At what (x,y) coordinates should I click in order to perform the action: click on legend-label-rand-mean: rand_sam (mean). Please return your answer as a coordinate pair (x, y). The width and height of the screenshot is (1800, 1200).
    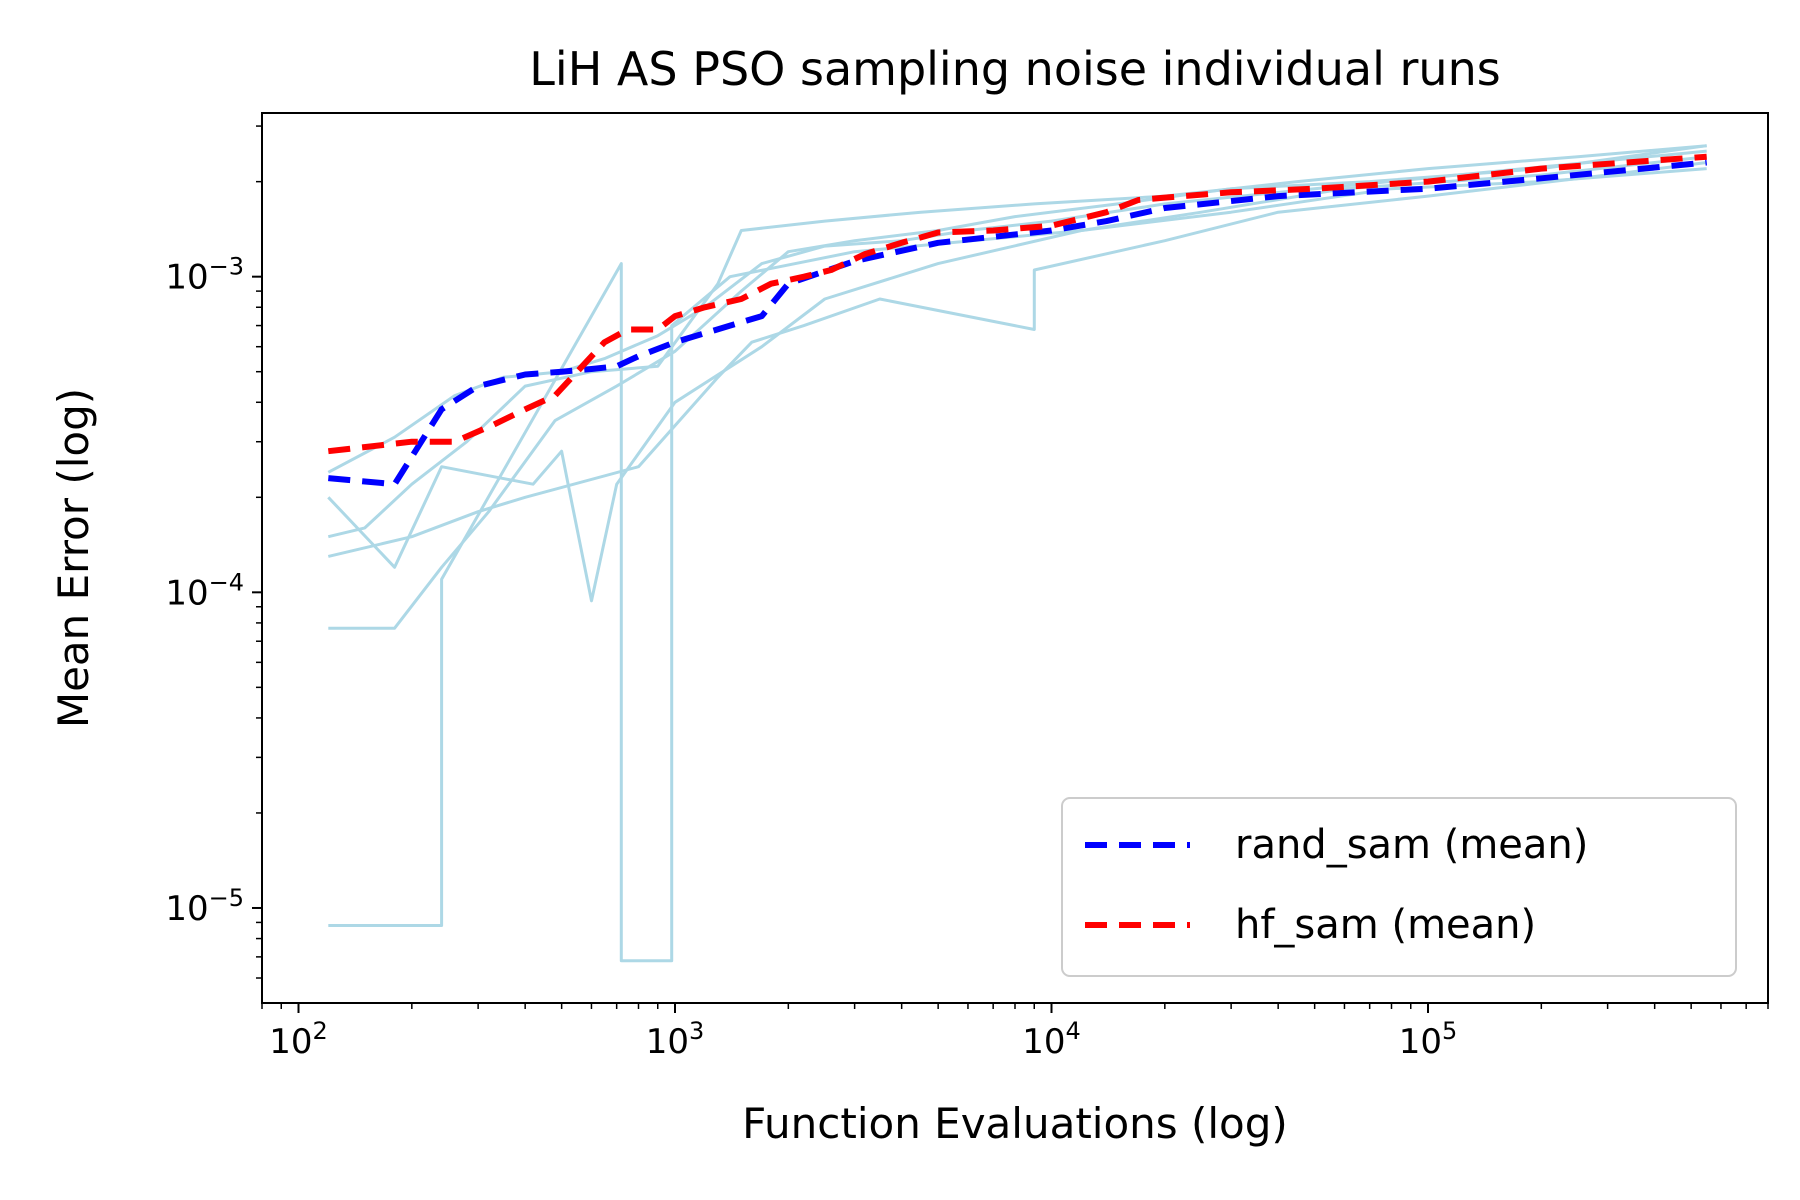
    Looking at the image, I should click on (1411, 845).